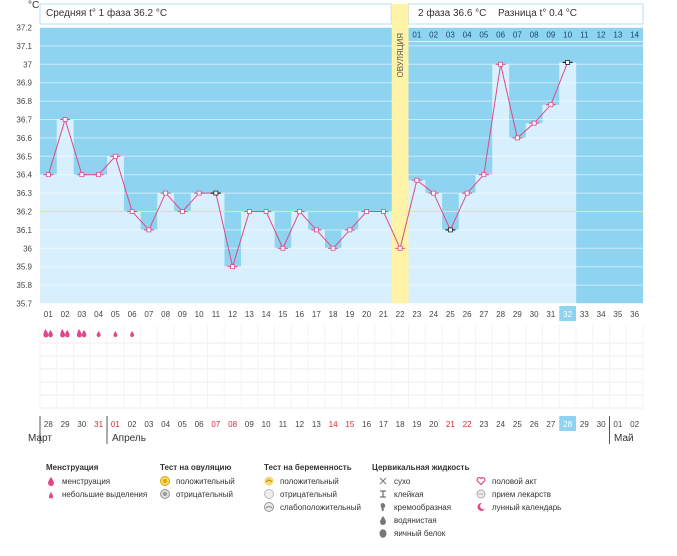 The image size is (677, 556). Describe the element at coordinates (567, 314) in the screenshot. I see `cycle-day-label: 32` at that location.